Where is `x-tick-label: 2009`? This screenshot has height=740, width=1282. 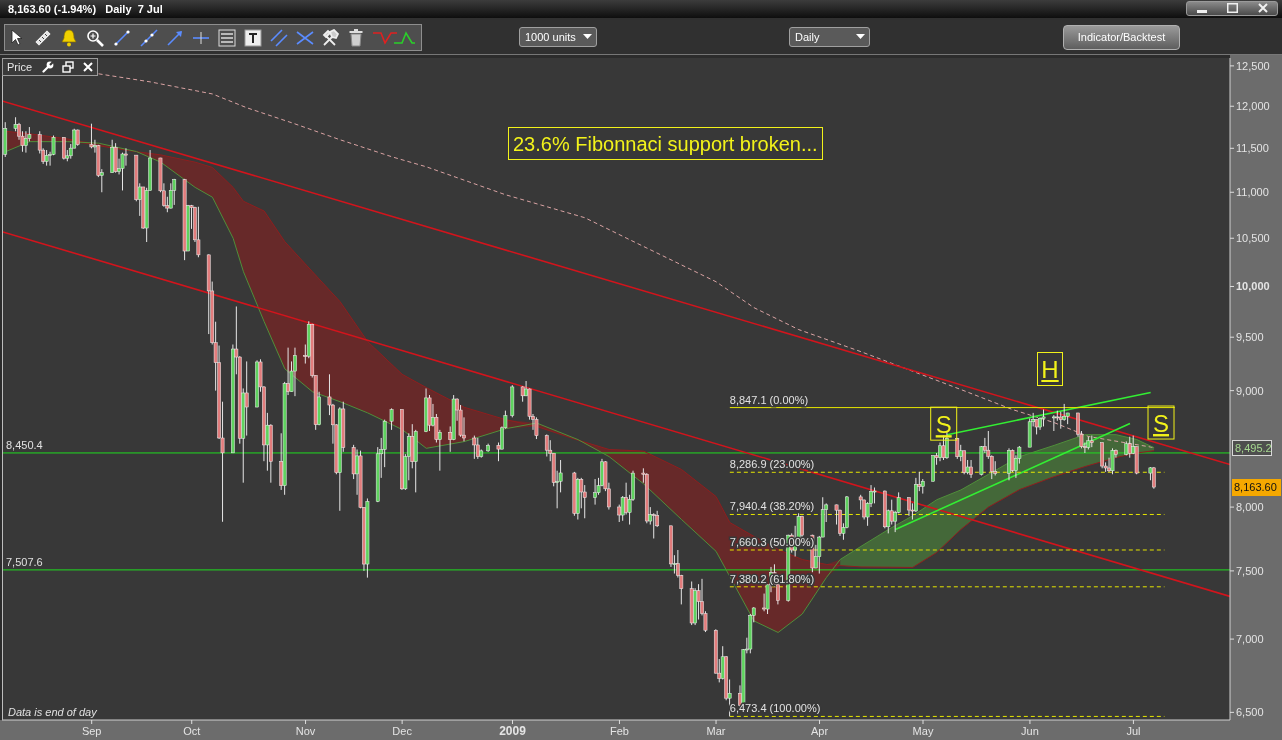
x-tick-label: 2009 is located at coordinates (513, 731).